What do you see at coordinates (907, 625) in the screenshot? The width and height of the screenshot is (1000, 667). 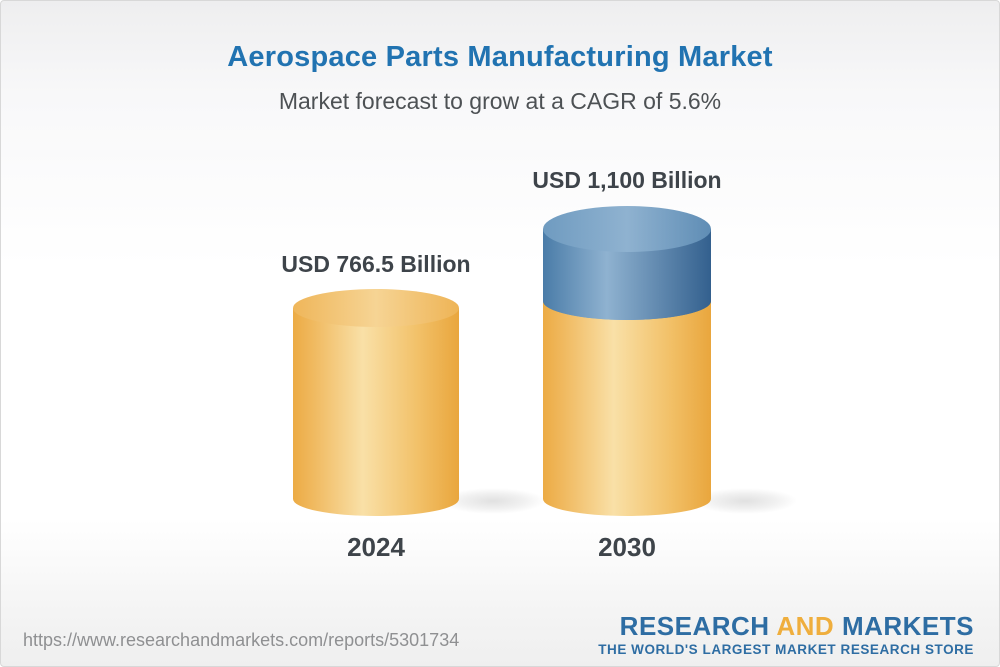 I see `logo-word-markets: MARKETS` at bounding box center [907, 625].